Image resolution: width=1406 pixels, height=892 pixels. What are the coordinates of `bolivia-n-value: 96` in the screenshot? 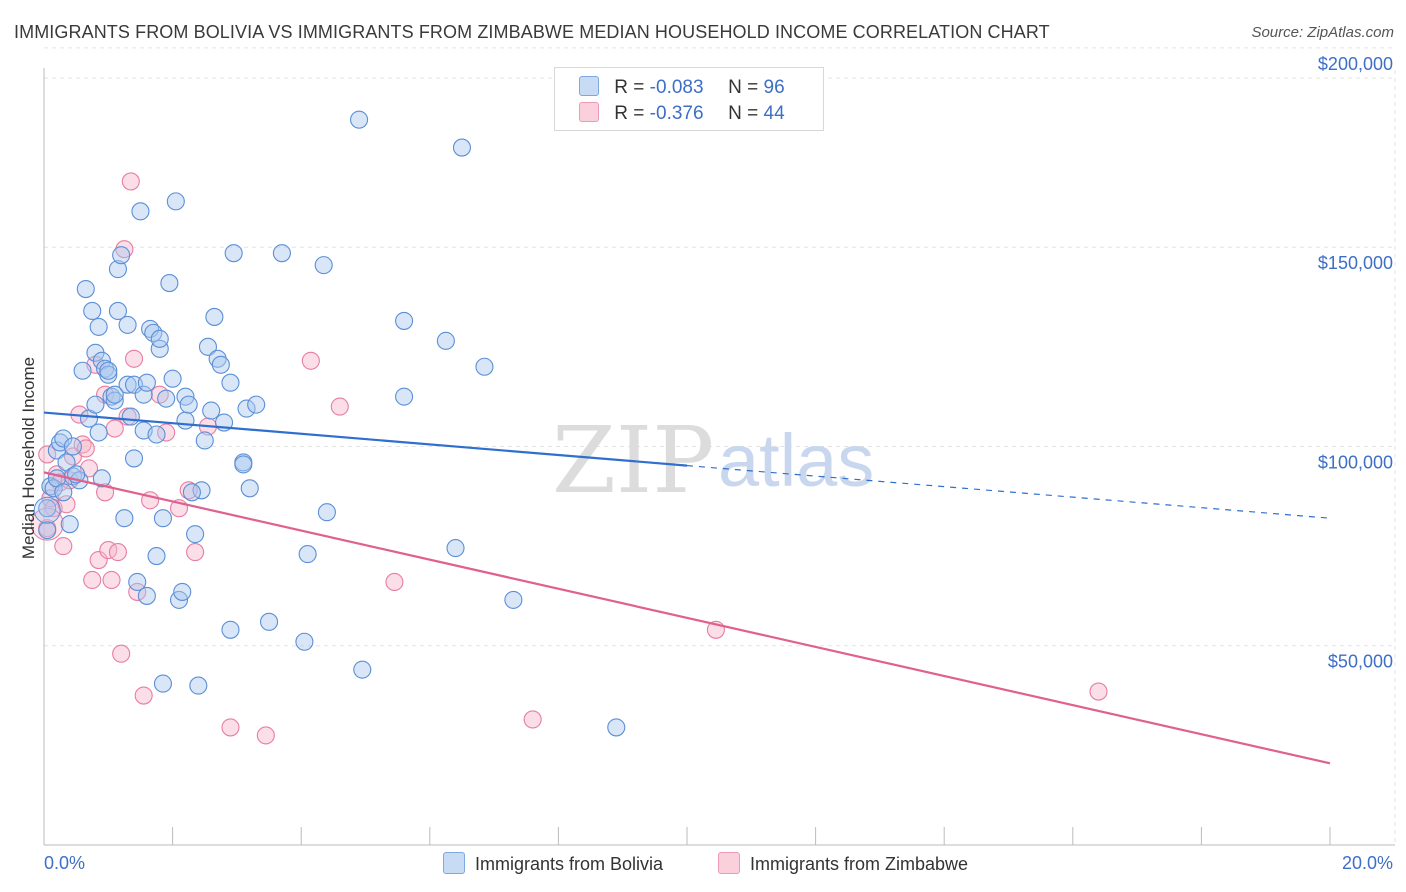 It's located at (774, 87).